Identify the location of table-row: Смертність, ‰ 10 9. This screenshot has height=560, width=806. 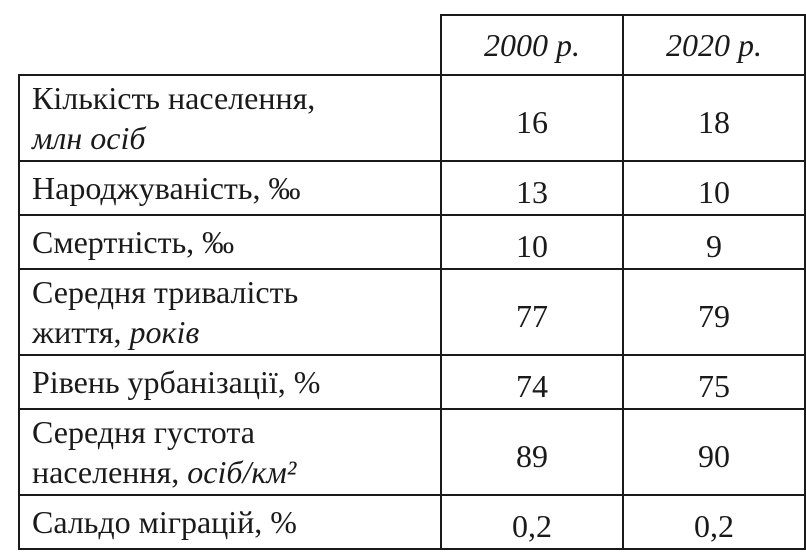
(412, 242).